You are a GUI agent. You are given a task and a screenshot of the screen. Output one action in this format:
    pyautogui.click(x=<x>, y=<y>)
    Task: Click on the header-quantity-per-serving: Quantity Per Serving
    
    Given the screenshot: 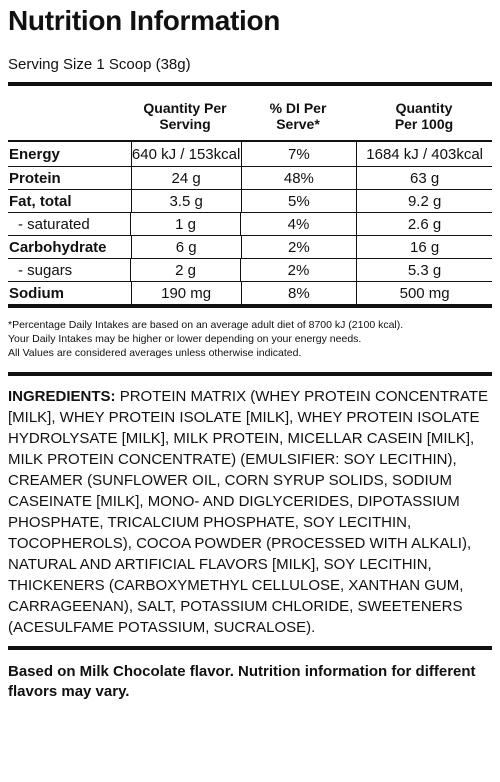 What is the action you would take?
    pyautogui.click(x=185, y=116)
    